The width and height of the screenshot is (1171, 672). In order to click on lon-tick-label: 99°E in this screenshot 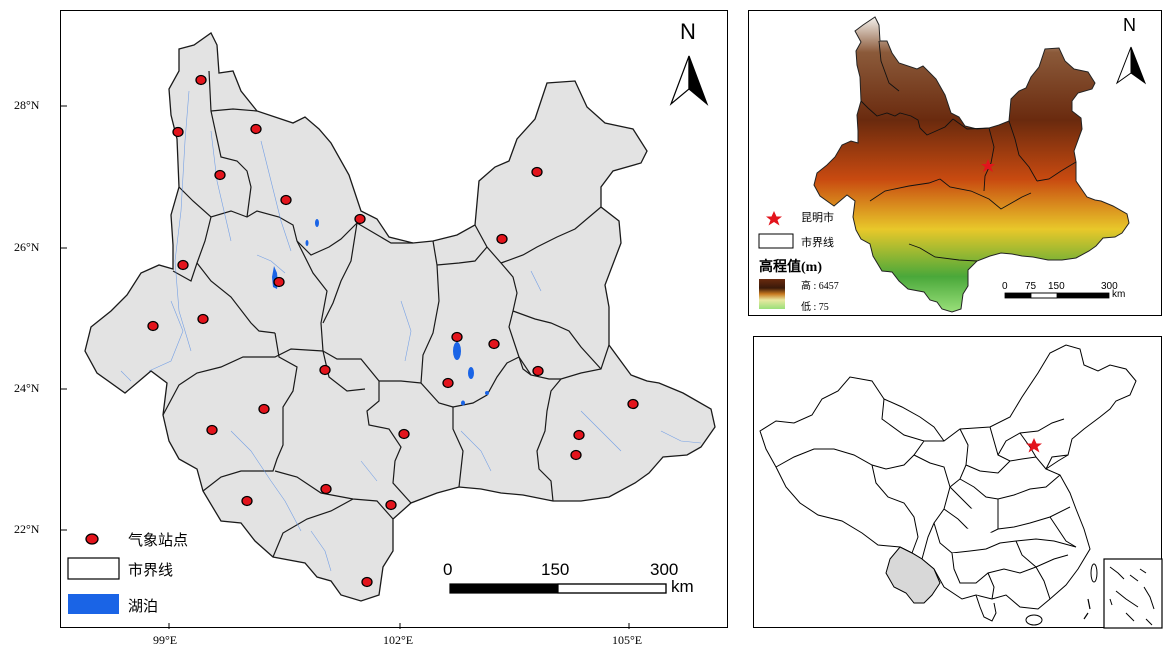, I will do `click(165, 640)`.